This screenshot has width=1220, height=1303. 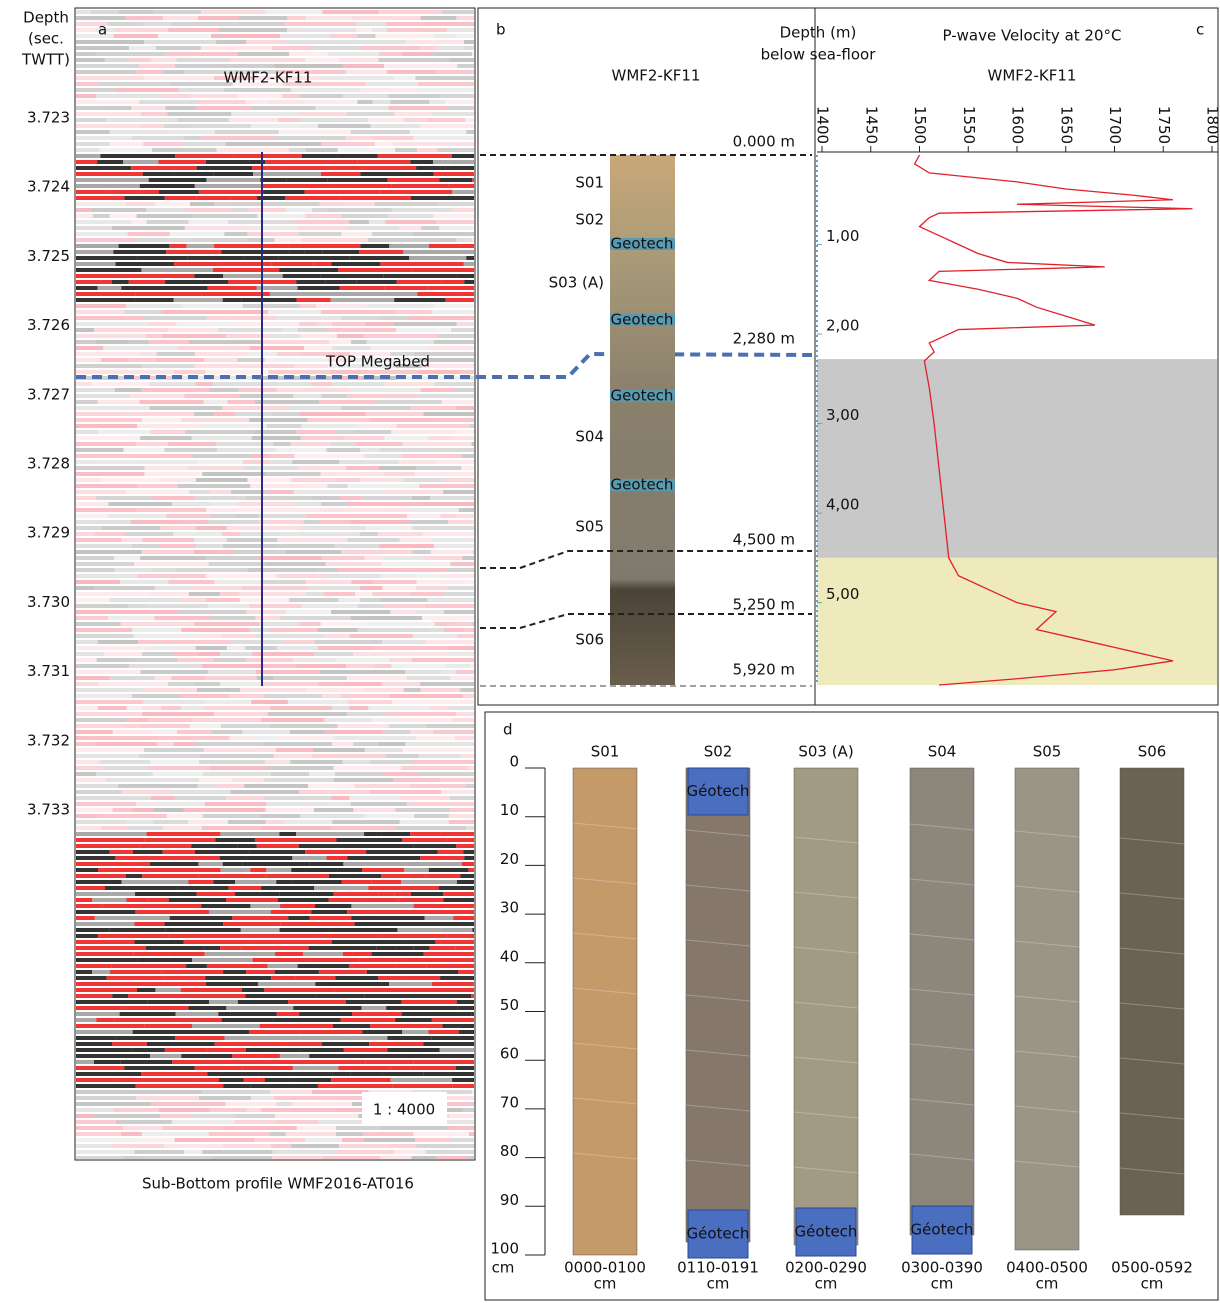 What do you see at coordinates (842, 415) in the screenshot?
I see `y-tick-label: 3,00` at bounding box center [842, 415].